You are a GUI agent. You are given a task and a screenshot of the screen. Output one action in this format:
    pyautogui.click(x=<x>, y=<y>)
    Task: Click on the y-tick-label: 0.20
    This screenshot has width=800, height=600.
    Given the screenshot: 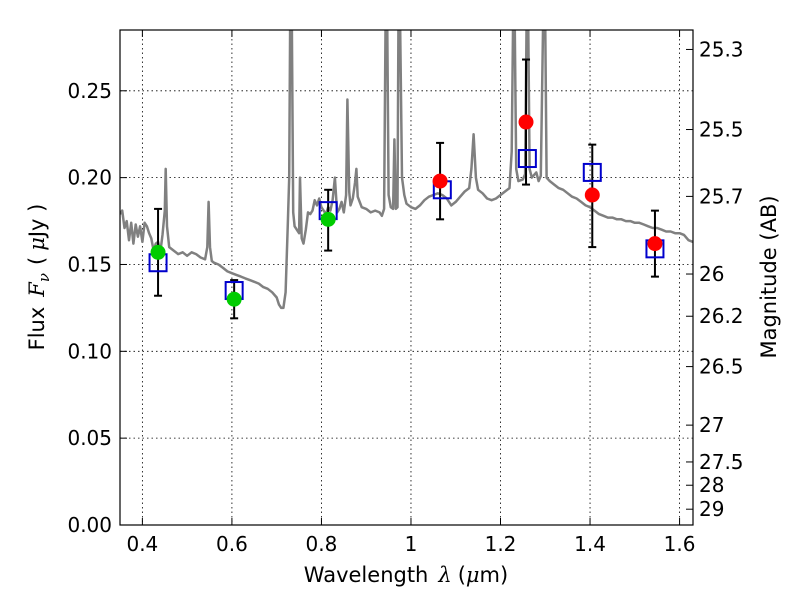 What is the action you would take?
    pyautogui.click(x=89, y=178)
    